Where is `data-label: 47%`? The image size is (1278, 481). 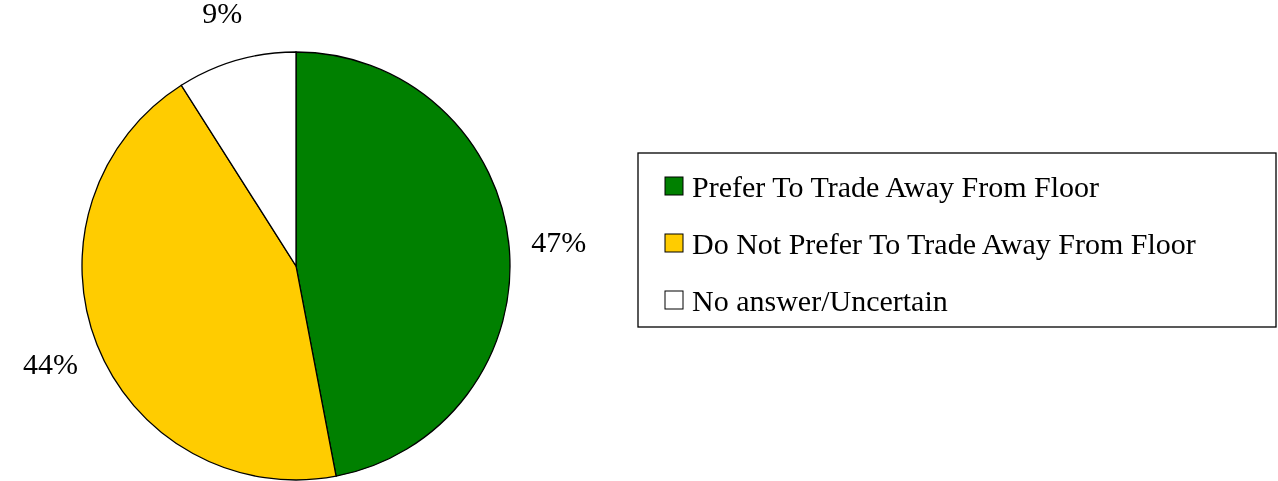
data-label: 47% is located at coordinates (559, 241).